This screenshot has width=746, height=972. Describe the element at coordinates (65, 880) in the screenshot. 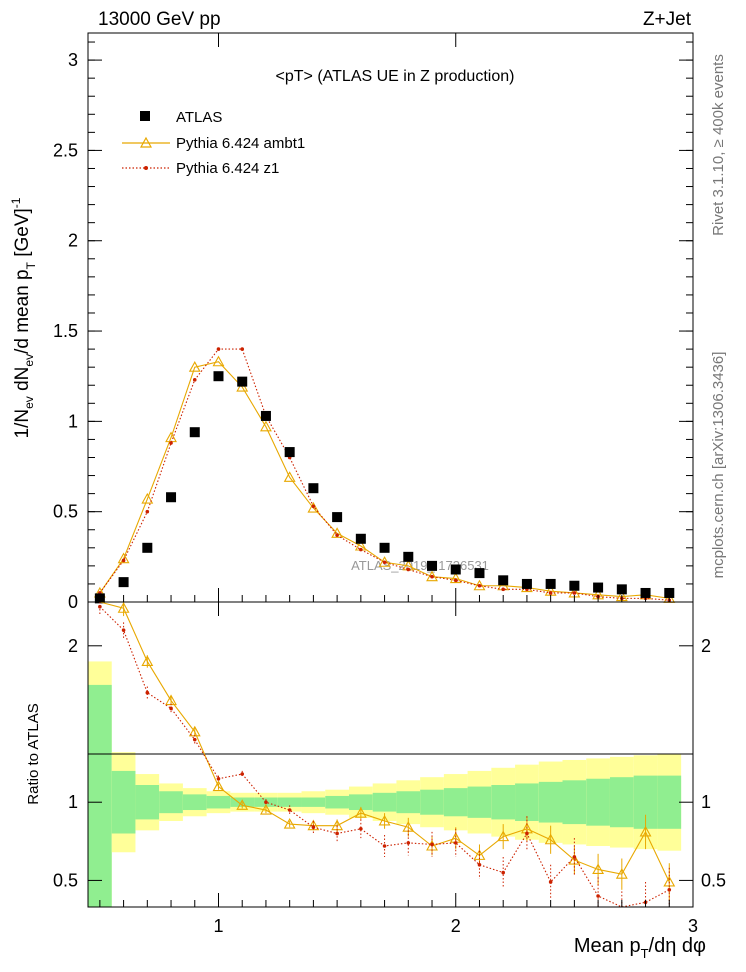

I see `ratio-ytick-label: 0.5` at that location.